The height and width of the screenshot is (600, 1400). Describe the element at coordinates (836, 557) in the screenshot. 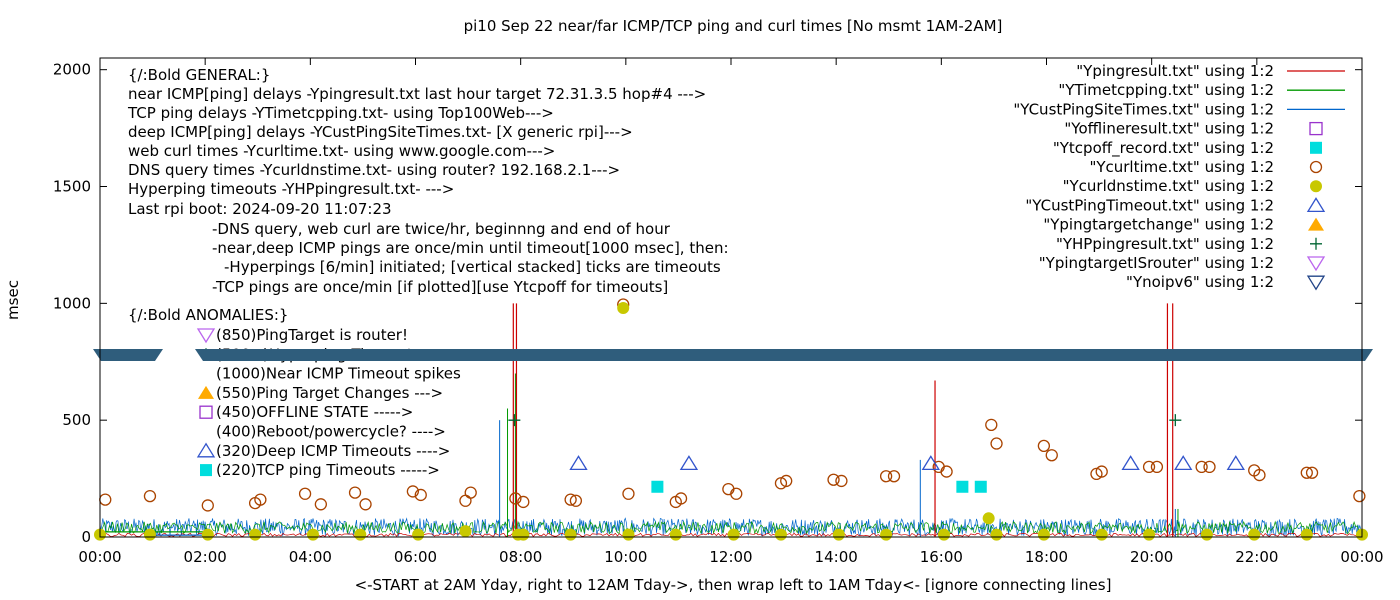

I see `x-tick-label: 14:00` at that location.